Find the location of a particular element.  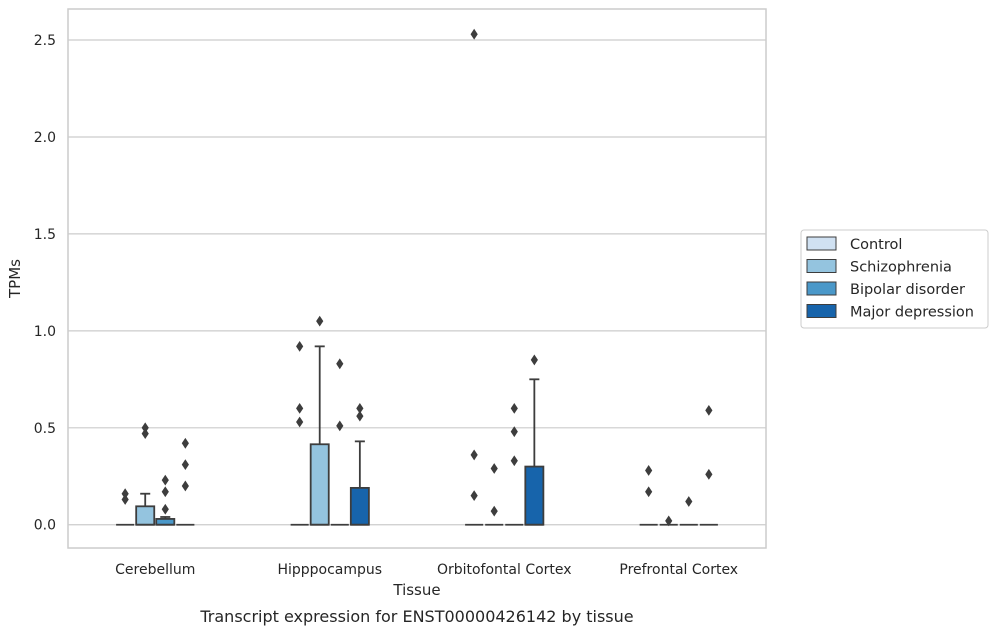

box-bipolar-disorder is located at coordinates (165, 521).